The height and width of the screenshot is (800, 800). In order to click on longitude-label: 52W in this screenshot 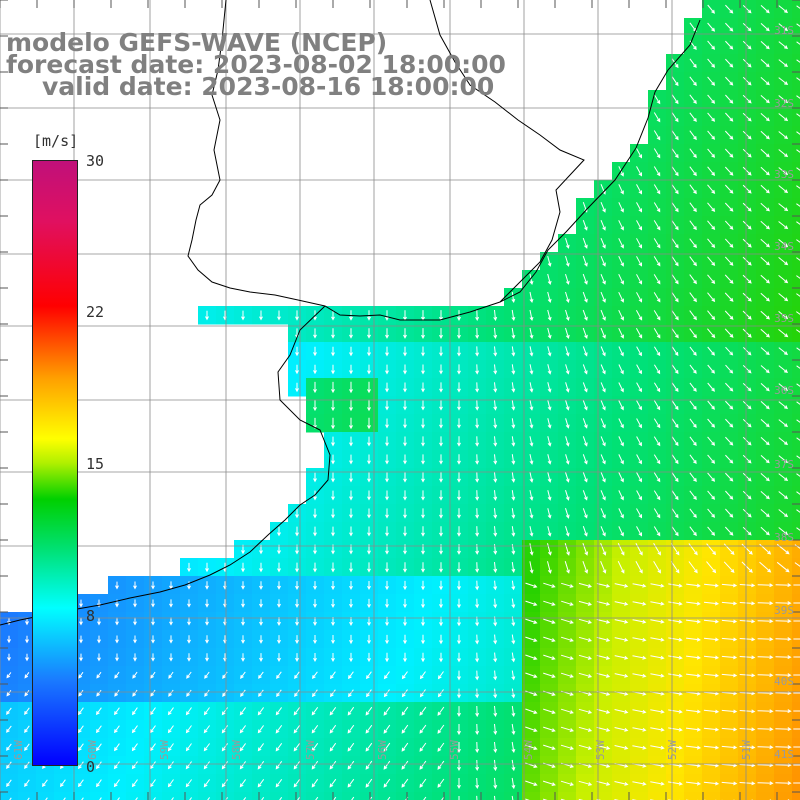, I will do `click(672, 750)`.